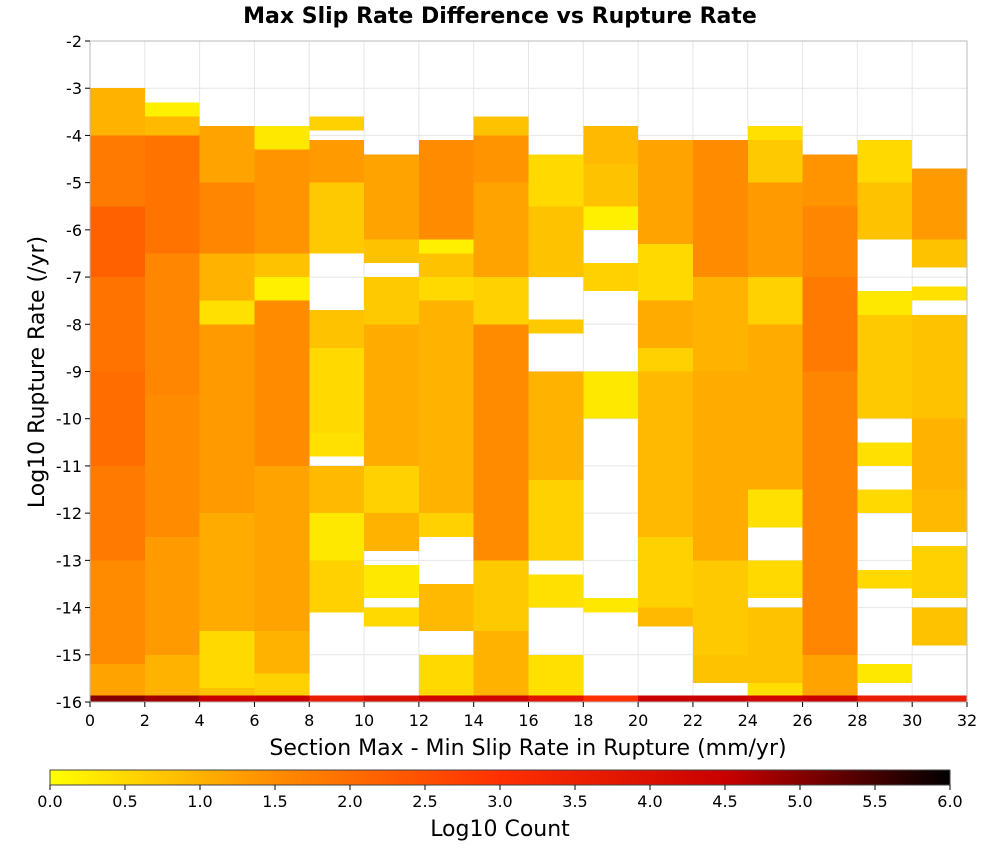  What do you see at coordinates (124, 801) in the screenshot?
I see `colorbar-tick-label: 0.5` at bounding box center [124, 801].